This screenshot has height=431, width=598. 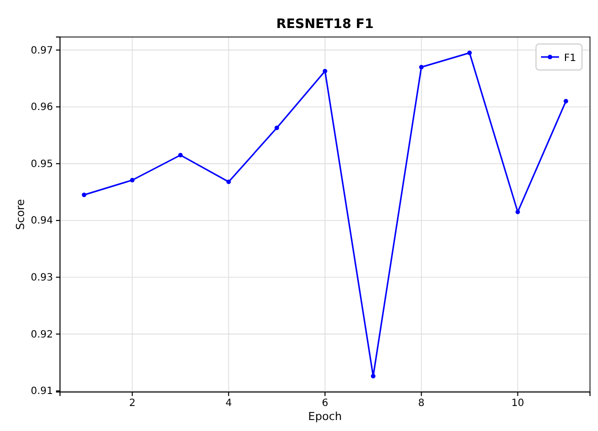 I want to click on y-tick-label: 0.91, so click(x=41, y=392).